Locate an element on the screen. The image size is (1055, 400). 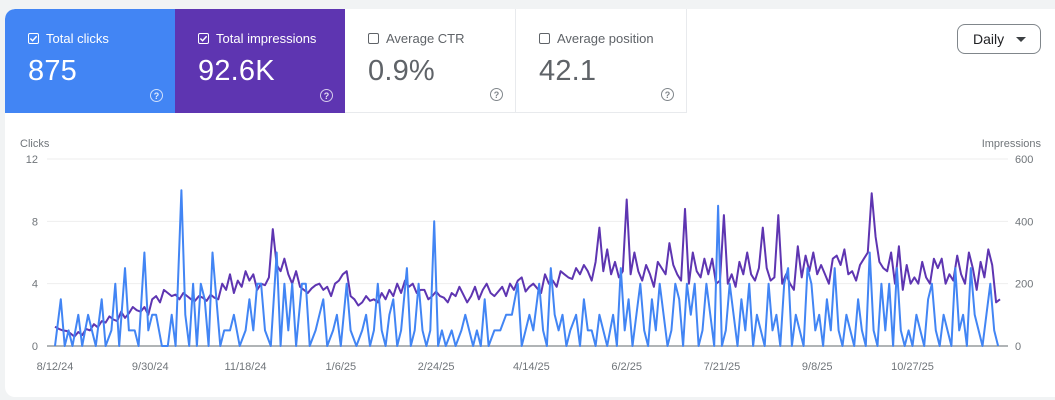
metric-value: 92.6K is located at coordinates (236, 71).